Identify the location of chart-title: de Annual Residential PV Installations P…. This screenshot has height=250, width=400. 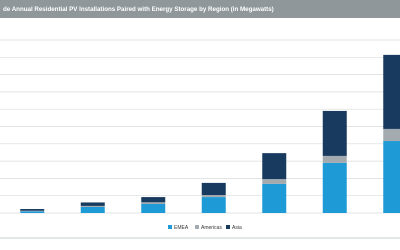
(138, 9).